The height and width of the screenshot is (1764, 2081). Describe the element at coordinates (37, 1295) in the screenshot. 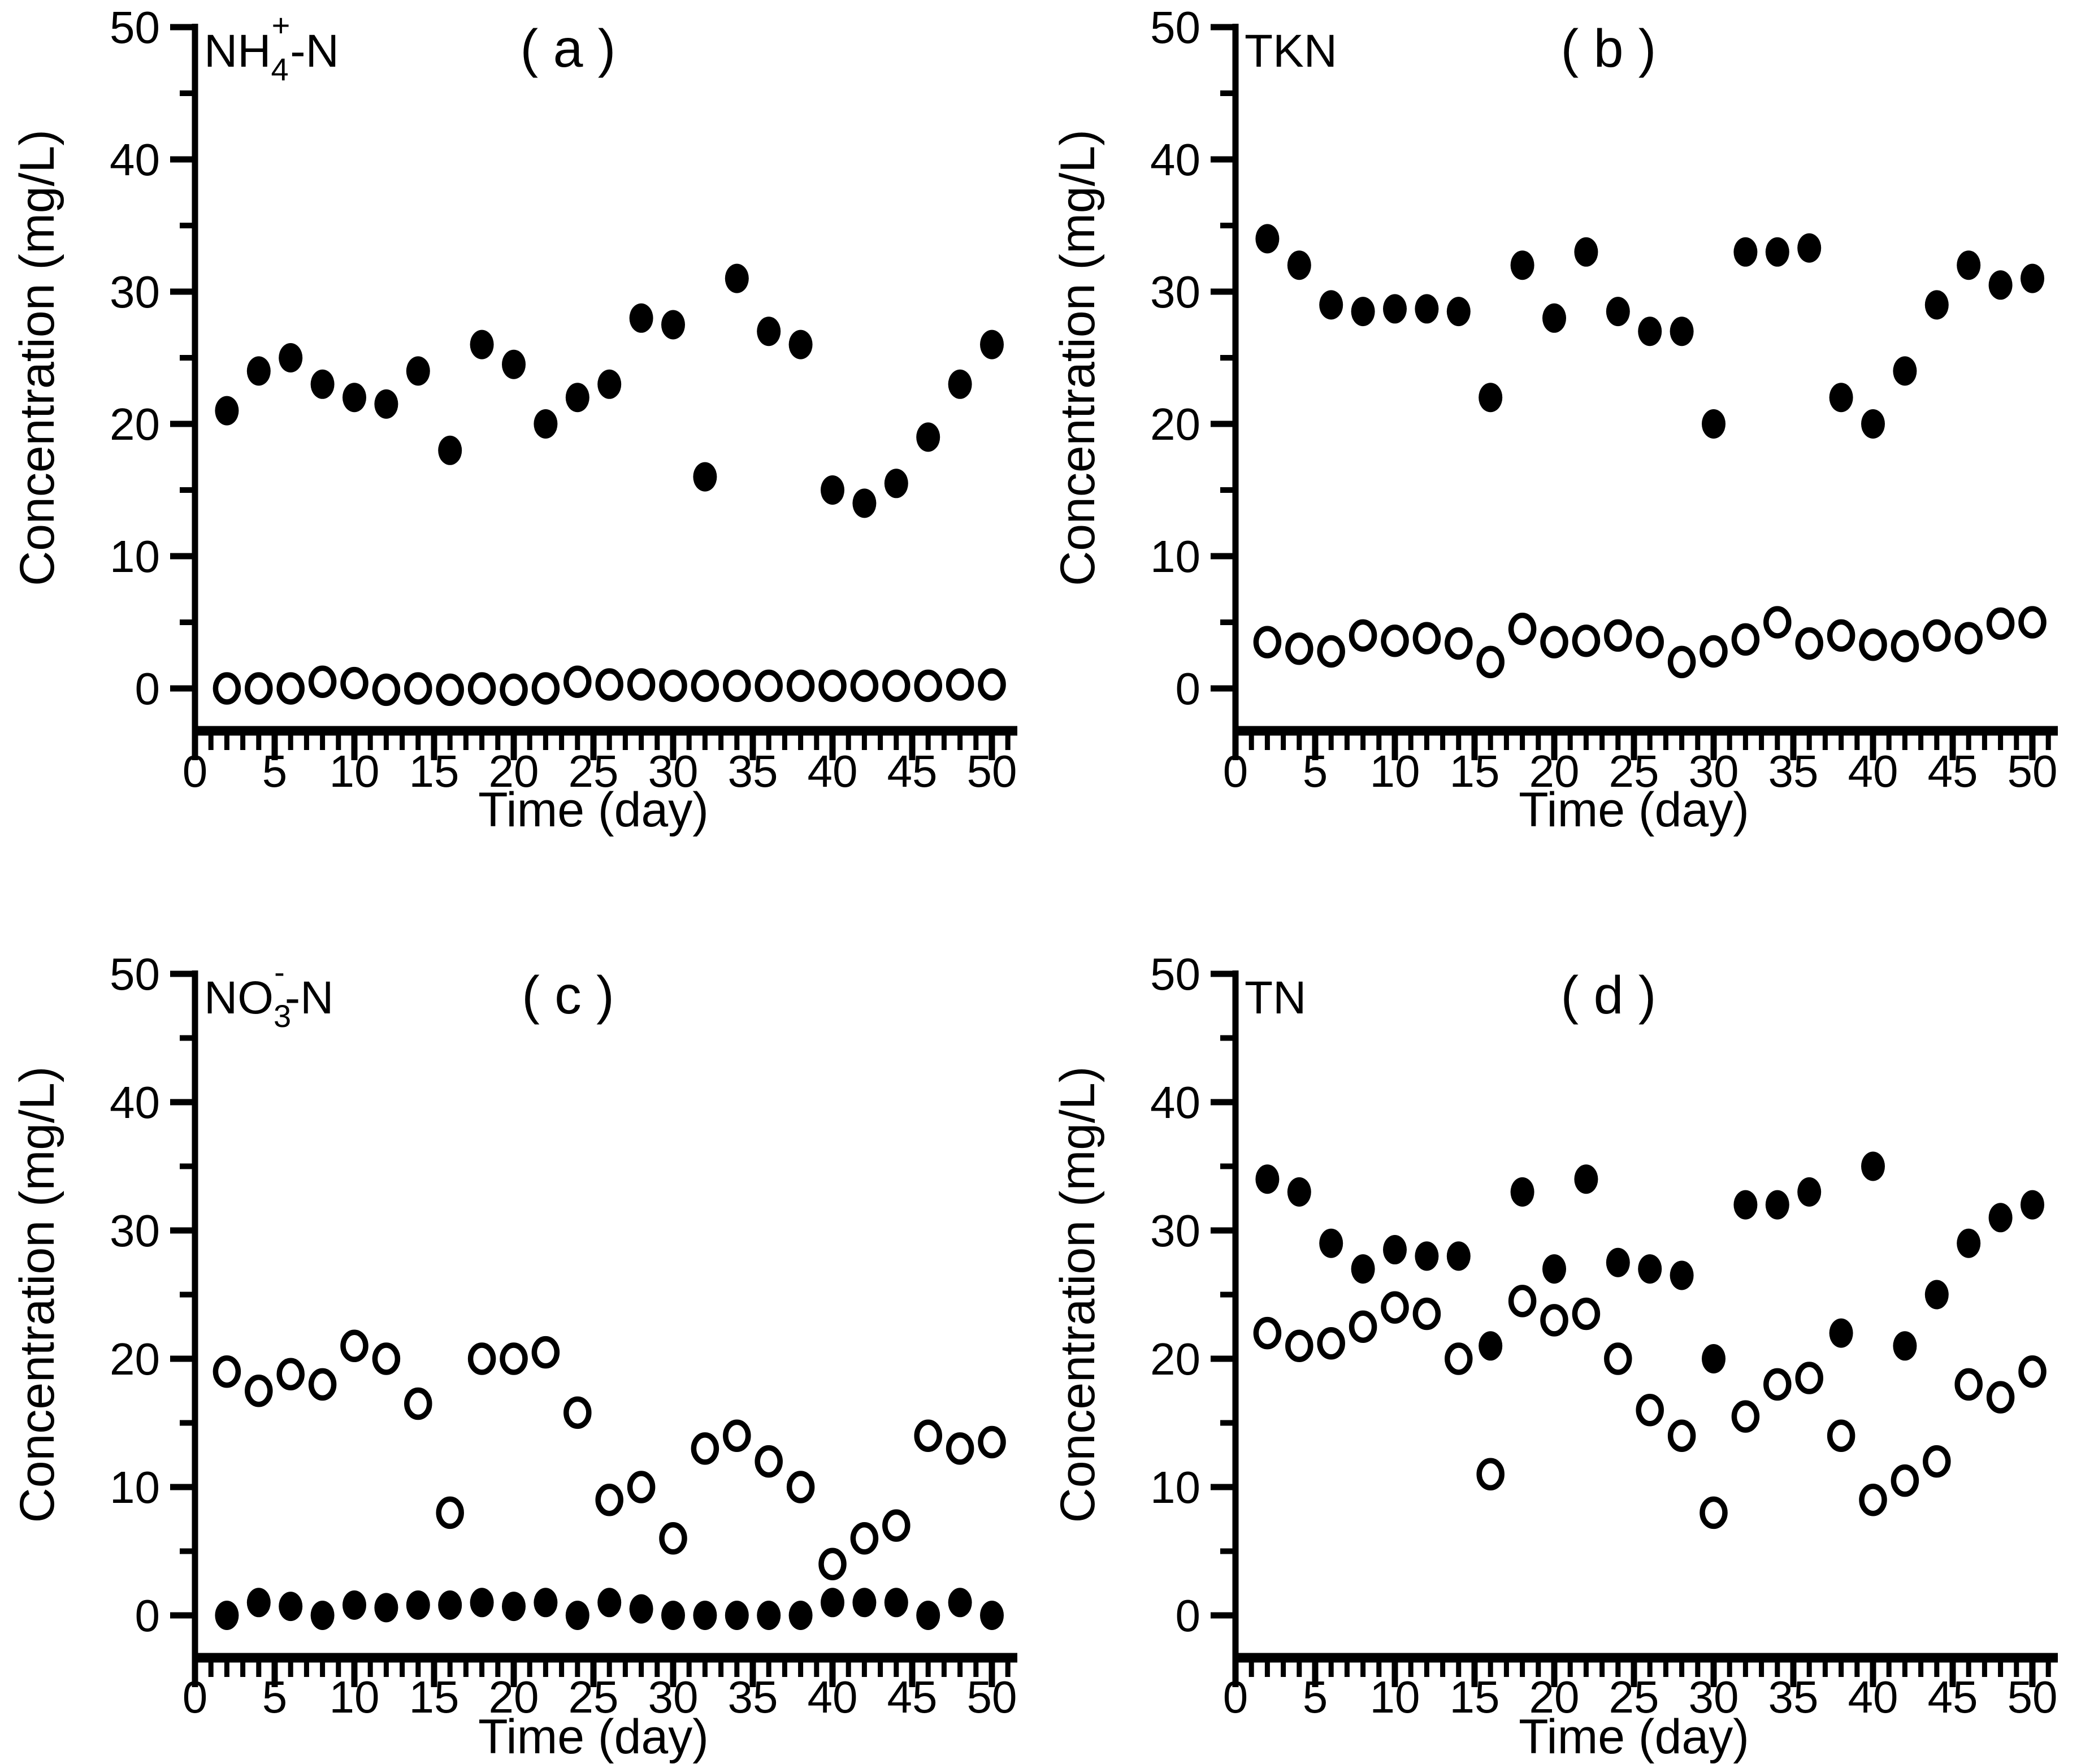

I see `y-axis-title: Concentration (mg/L)` at that location.